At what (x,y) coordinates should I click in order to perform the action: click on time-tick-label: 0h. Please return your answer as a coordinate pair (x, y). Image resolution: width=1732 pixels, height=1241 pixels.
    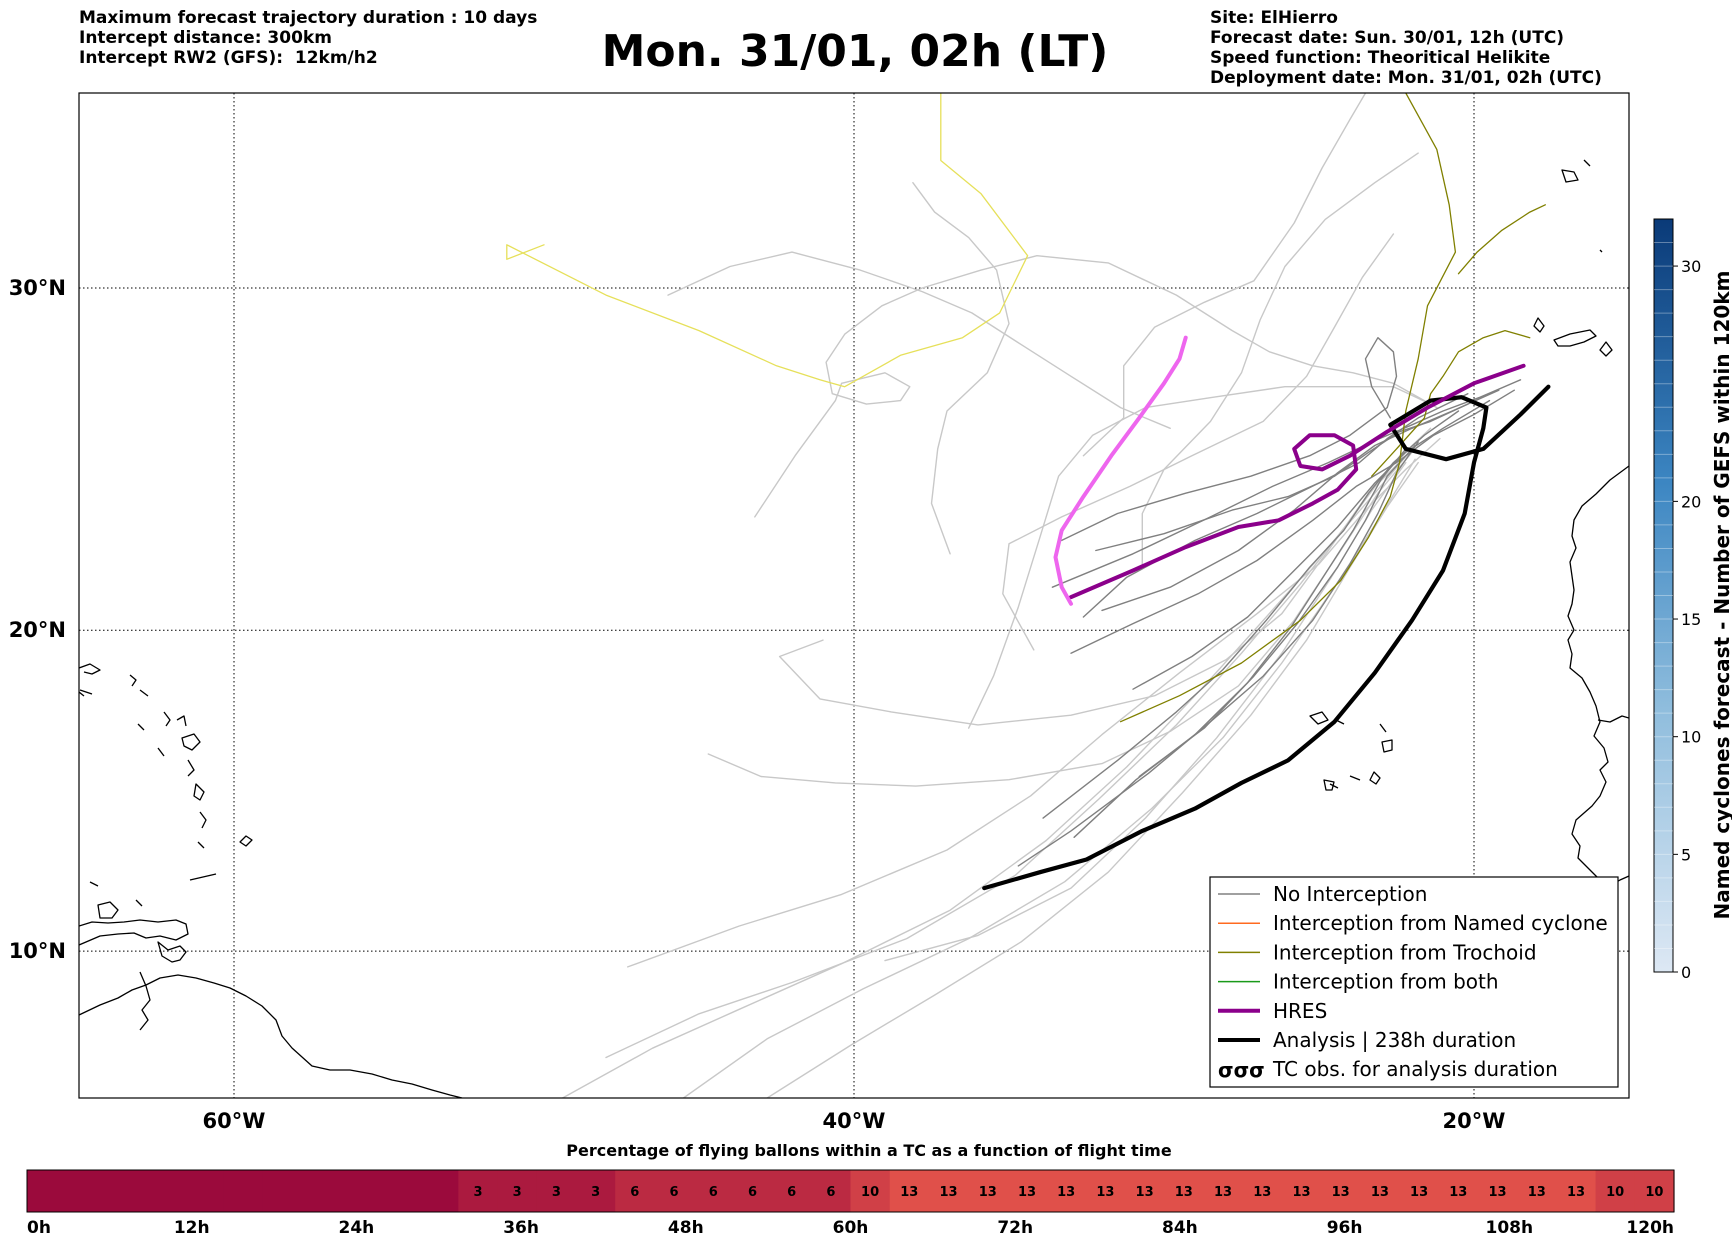
    Looking at the image, I should click on (39, 1228).